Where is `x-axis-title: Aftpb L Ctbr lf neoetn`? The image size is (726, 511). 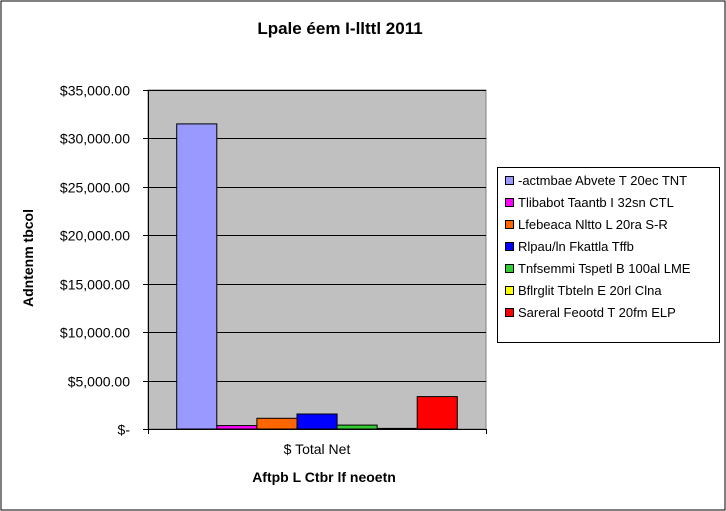
x-axis-title: Aftpb L Ctbr lf neoetn is located at coordinates (324, 477).